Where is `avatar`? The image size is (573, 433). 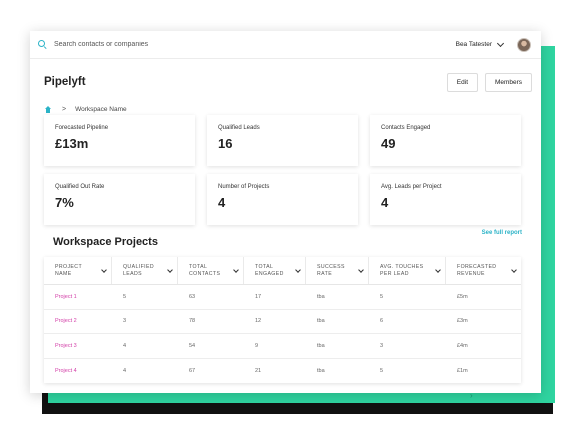 avatar is located at coordinates (524, 44).